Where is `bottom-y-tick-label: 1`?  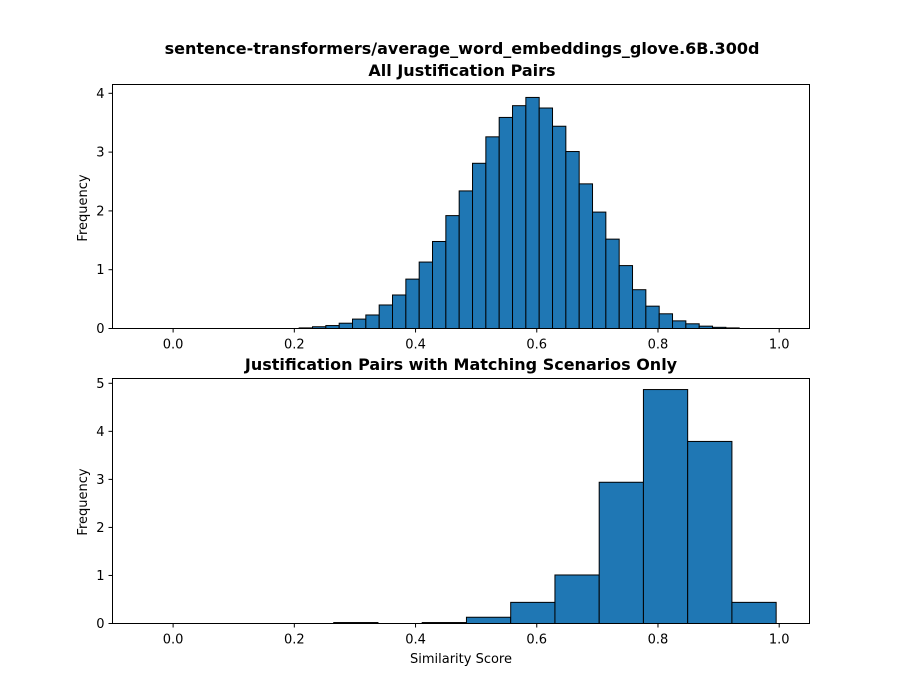 bottom-y-tick-label: 1 is located at coordinates (100, 576).